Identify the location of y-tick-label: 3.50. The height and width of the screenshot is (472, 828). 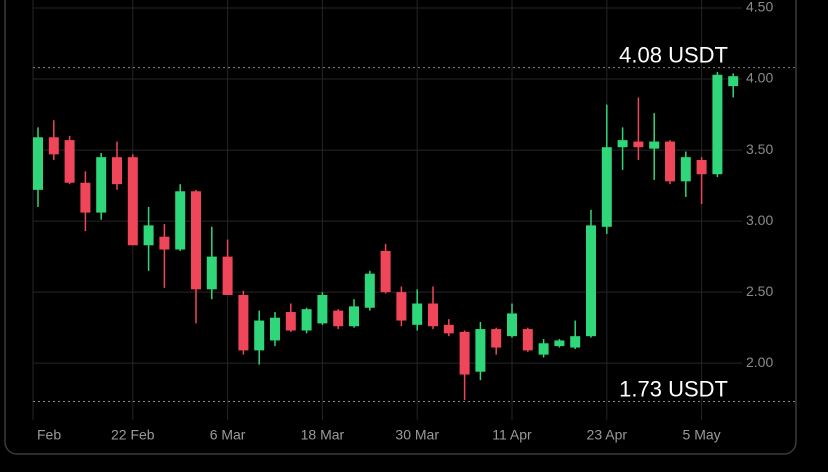
(759, 149).